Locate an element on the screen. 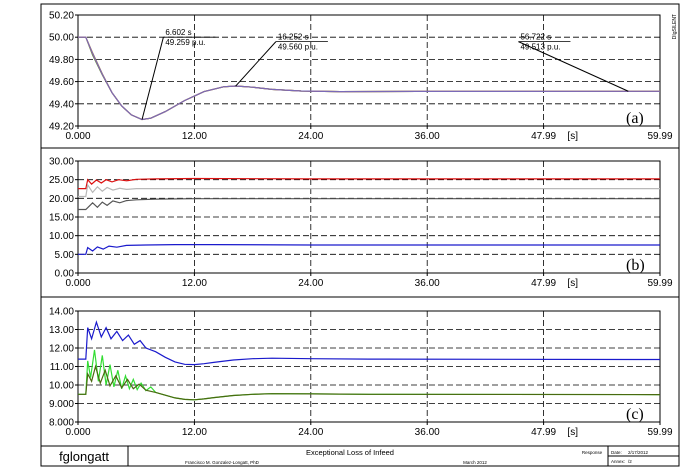 The height and width of the screenshot is (470, 684). y-tick-label: 25.00 is located at coordinates (61, 180).